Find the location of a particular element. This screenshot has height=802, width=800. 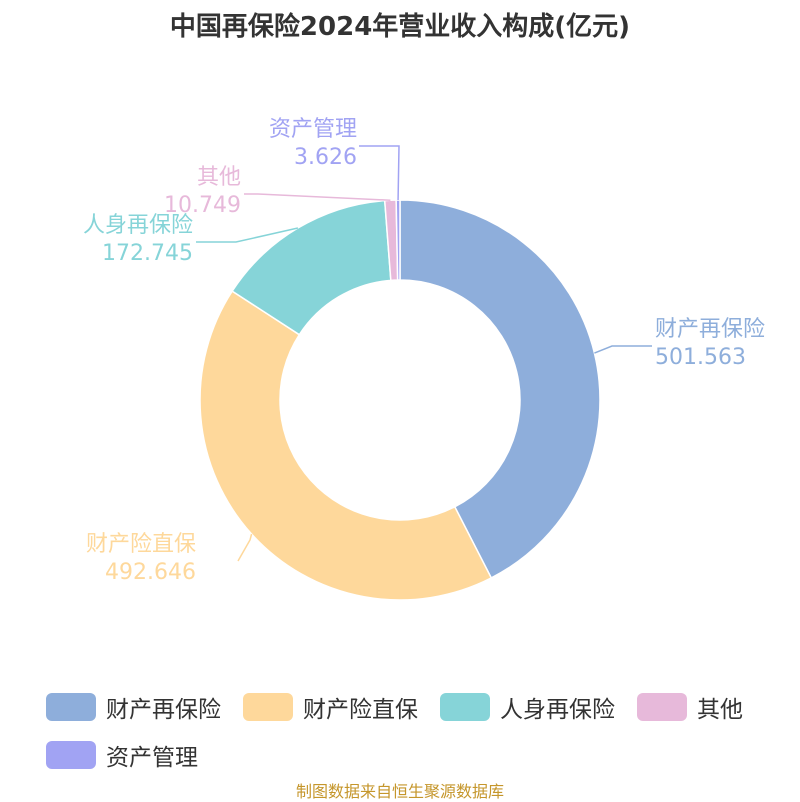

legend: 财产再保险 财产险直保 人身再保险 其他资产管理 is located at coordinates (406, 736).